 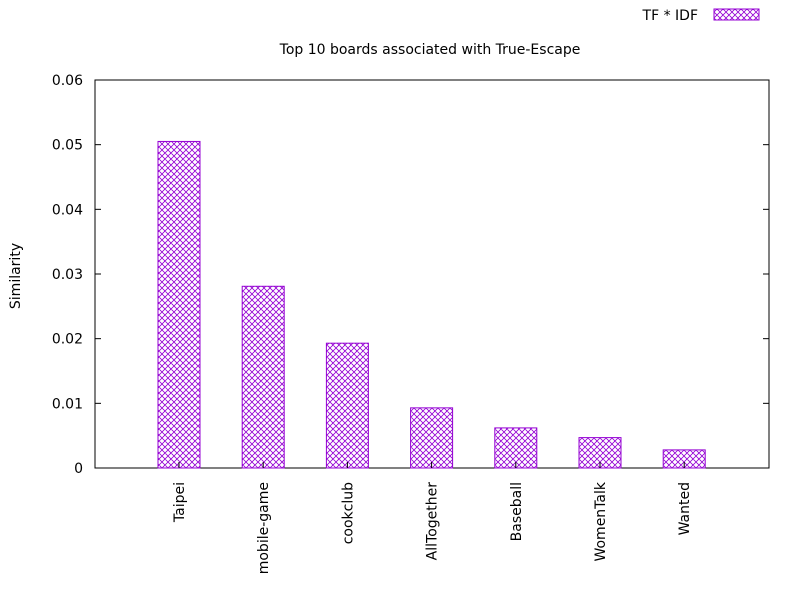 What do you see at coordinates (685, 508) in the screenshot?
I see `x-tick-label: Wanted` at bounding box center [685, 508].